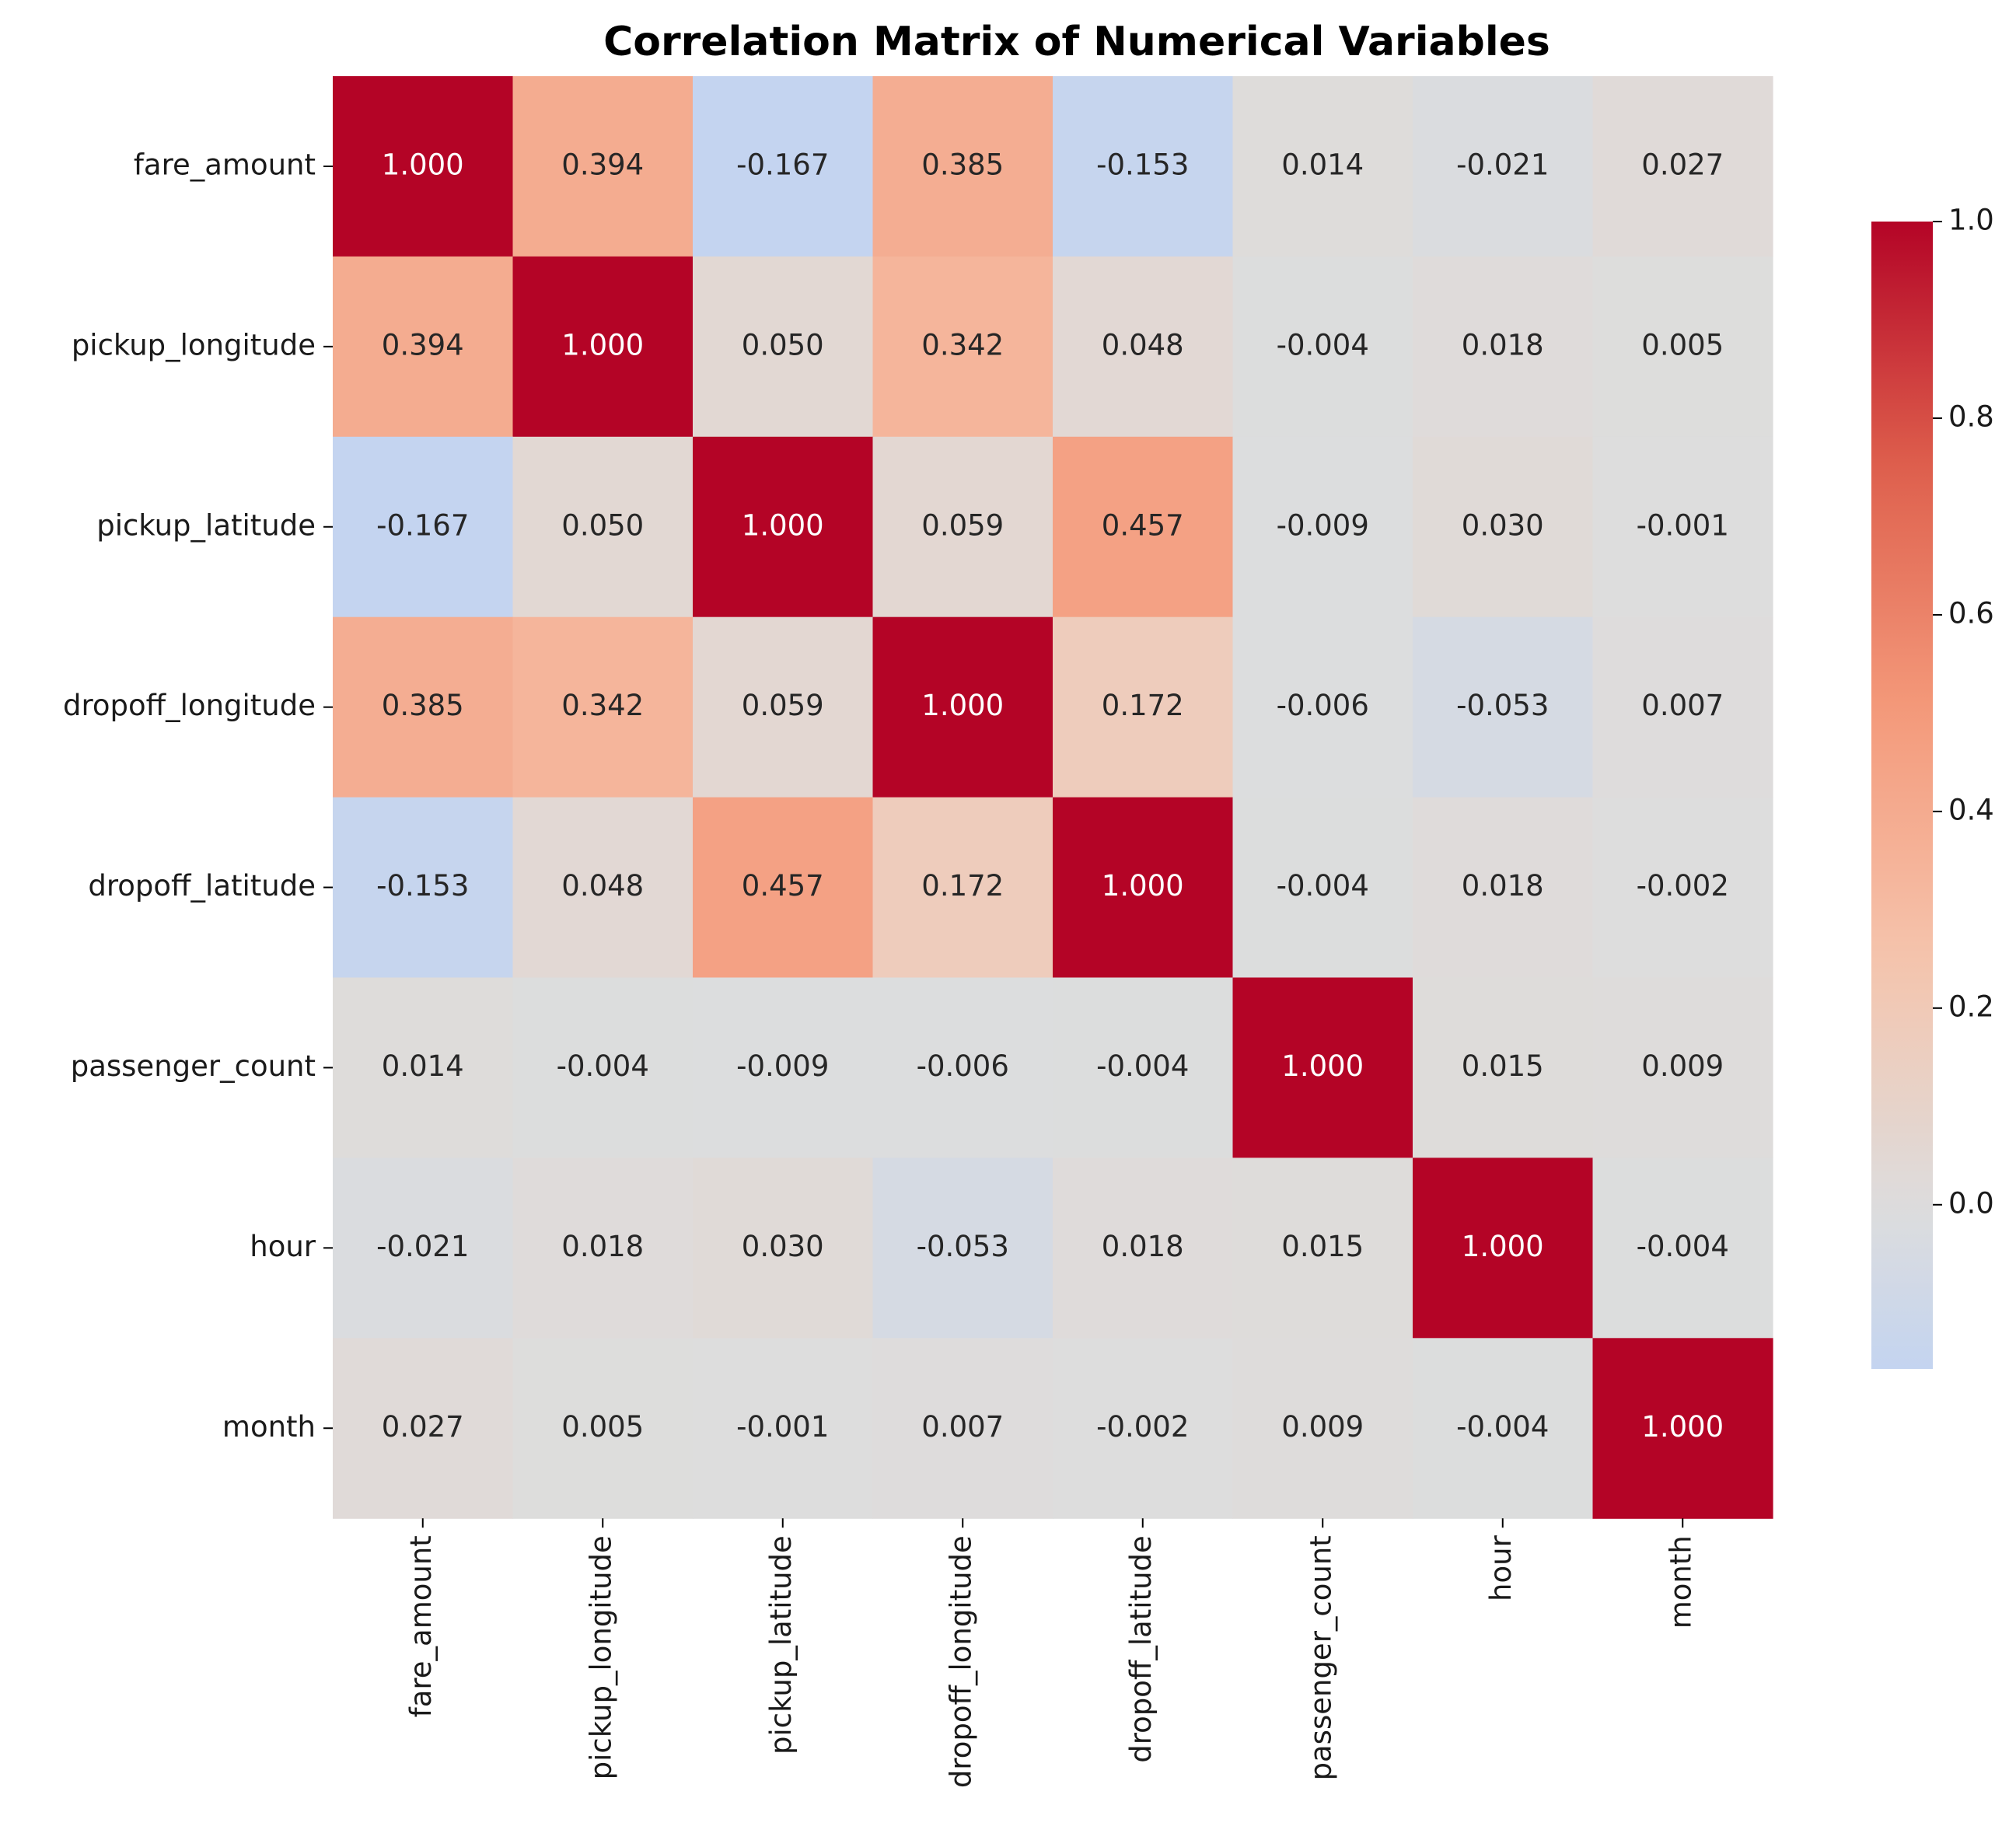 The image size is (2016, 1840). Describe the element at coordinates (1964, 712) in the screenshot. I see `colorbar-ticks: 0.0 0.2 0.4 0.6 0.8 1.0` at that location.